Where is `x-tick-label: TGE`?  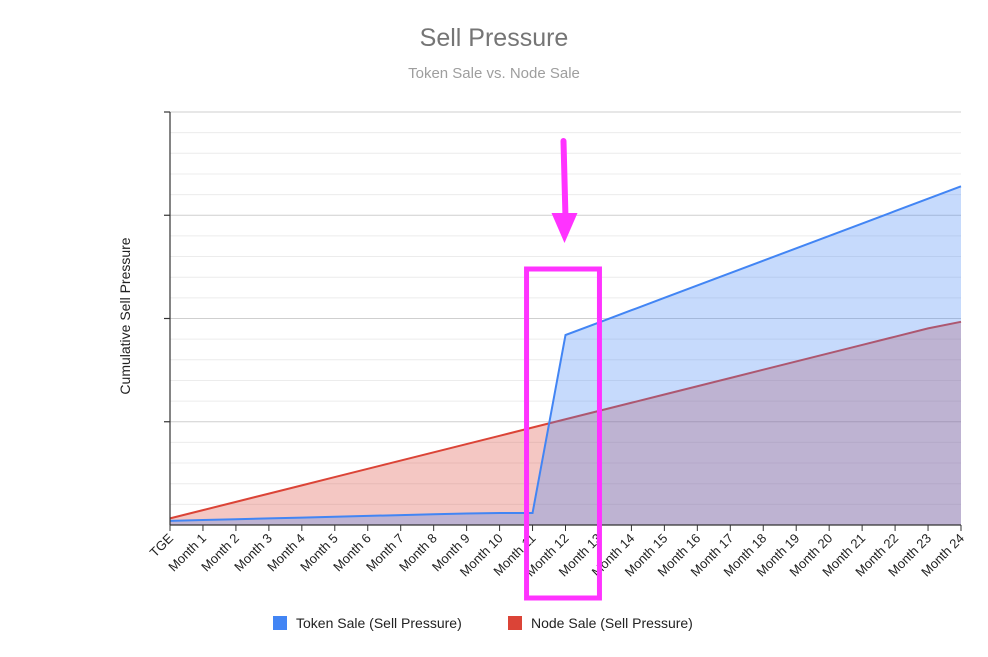
x-tick-label: TGE is located at coordinates (162, 545).